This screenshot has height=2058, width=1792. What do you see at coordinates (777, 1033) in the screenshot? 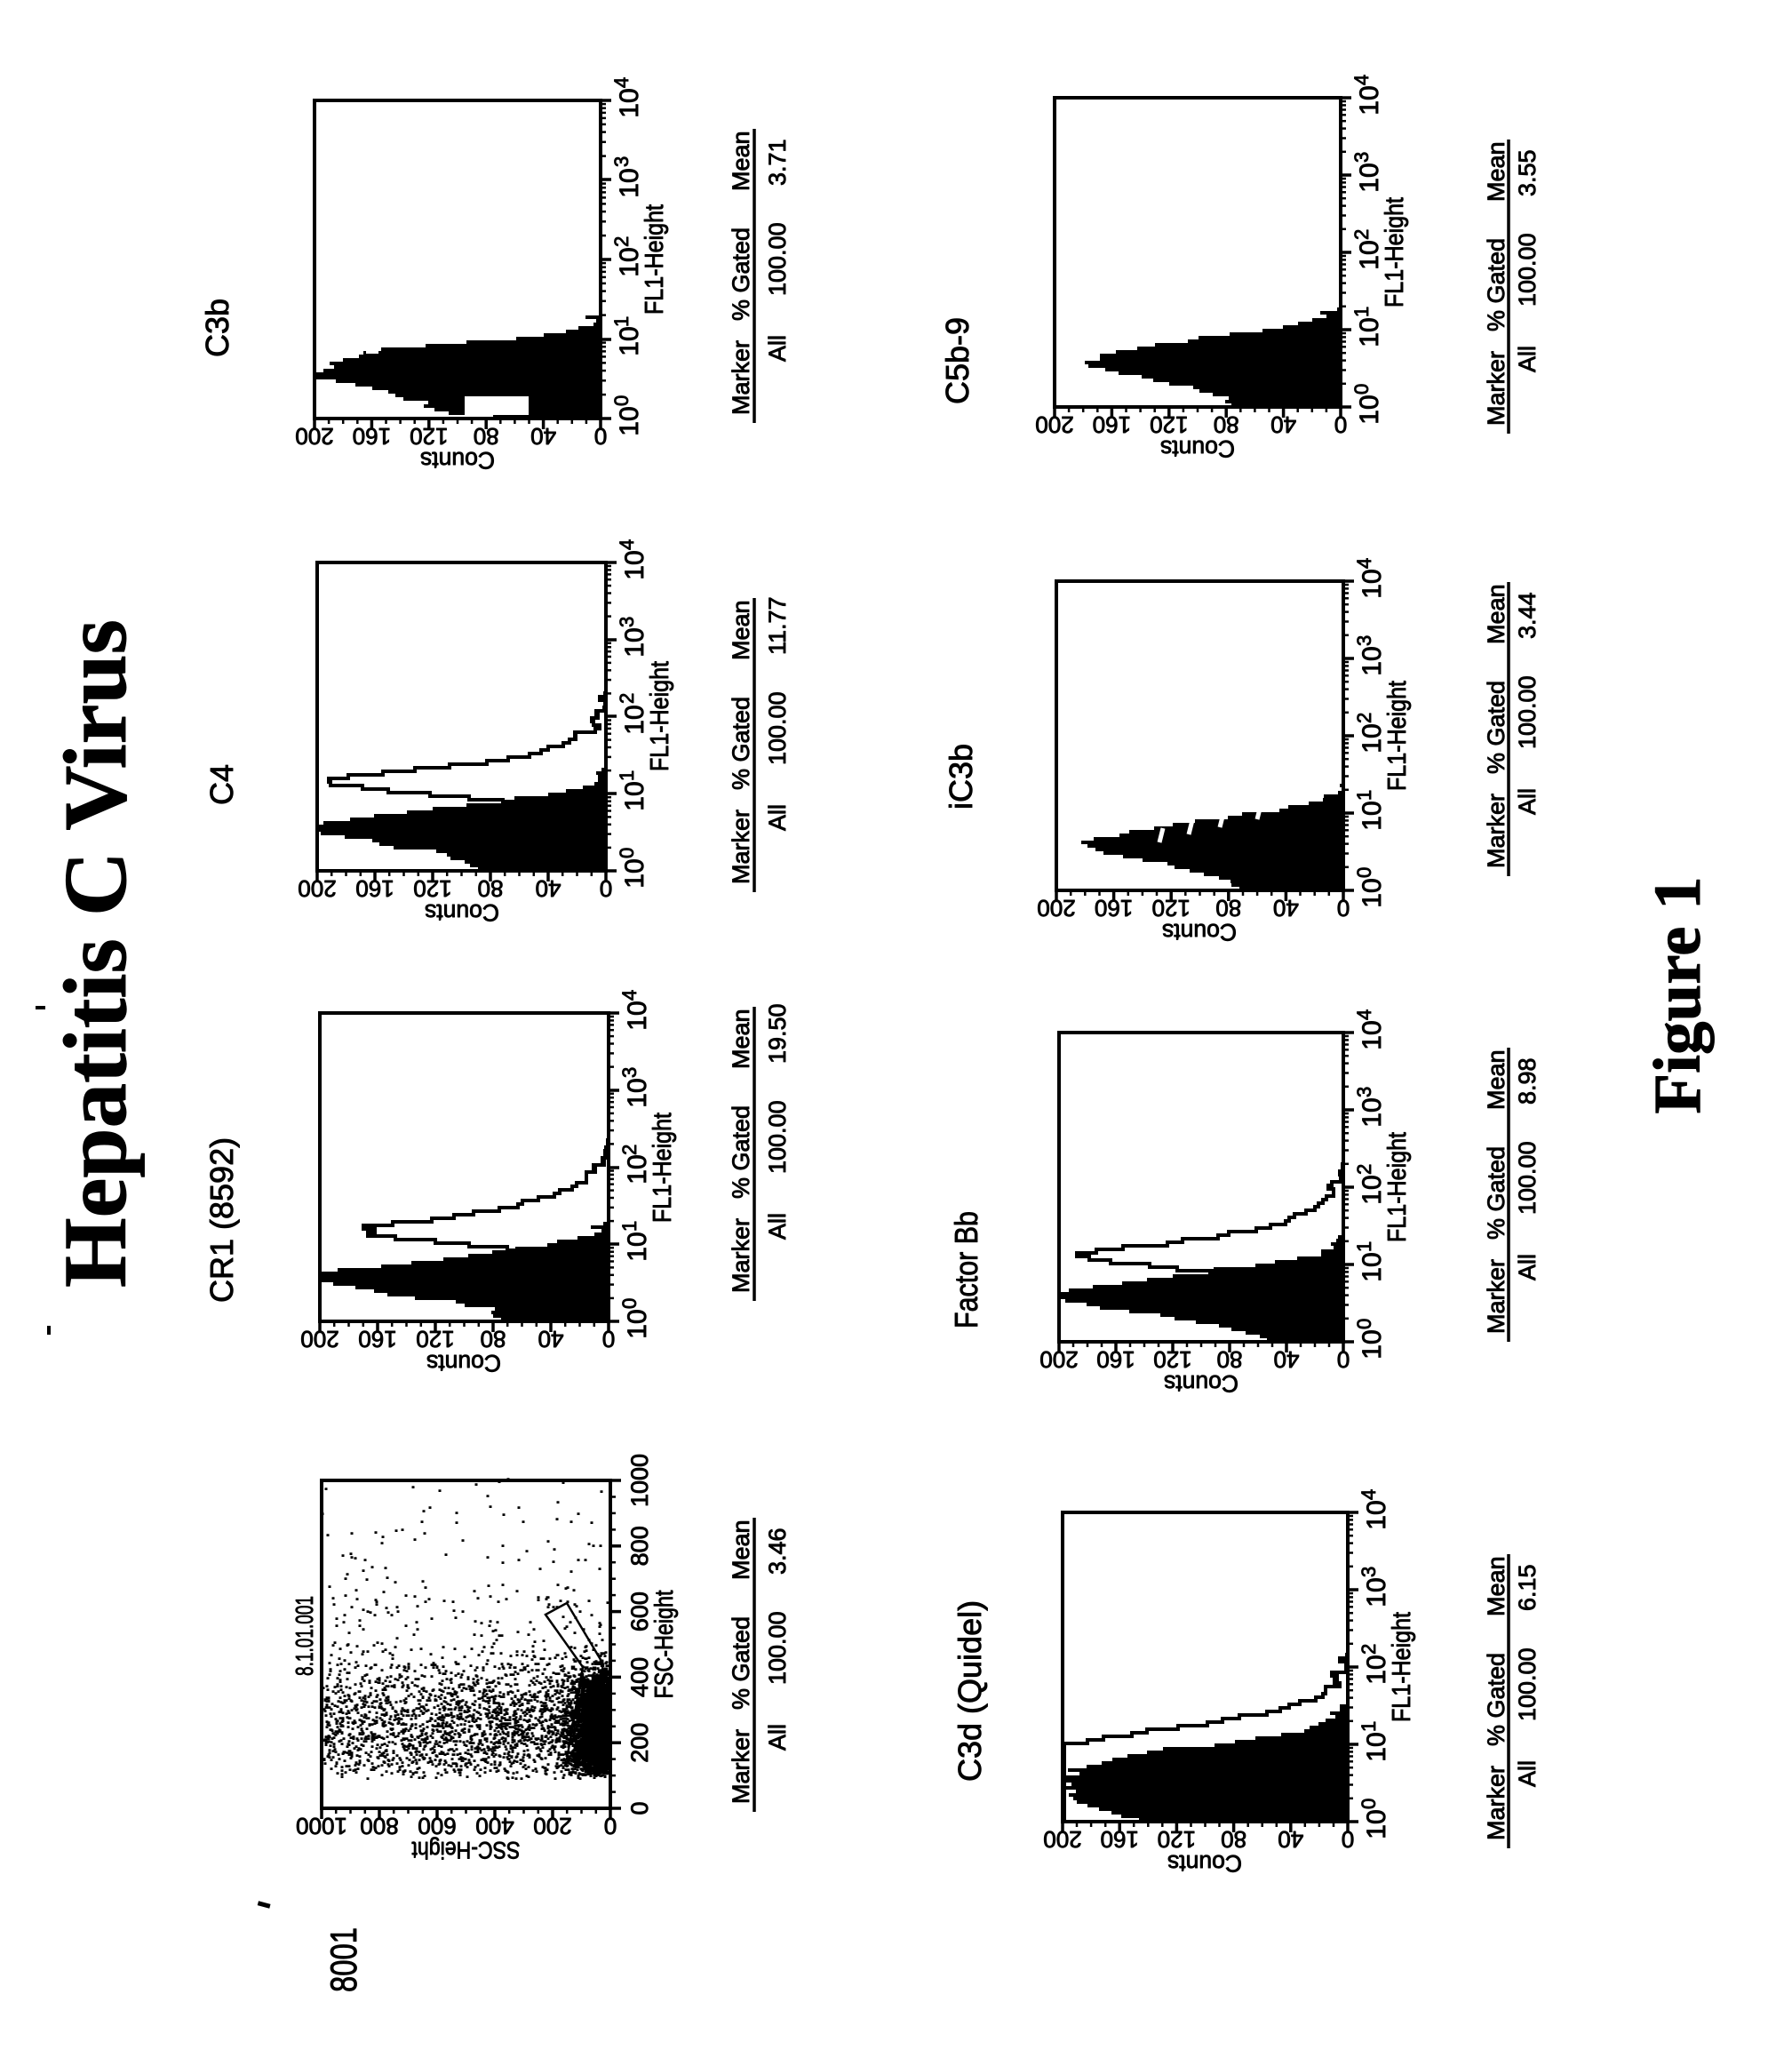
I see `svg-text: 19.50` at bounding box center [777, 1033].